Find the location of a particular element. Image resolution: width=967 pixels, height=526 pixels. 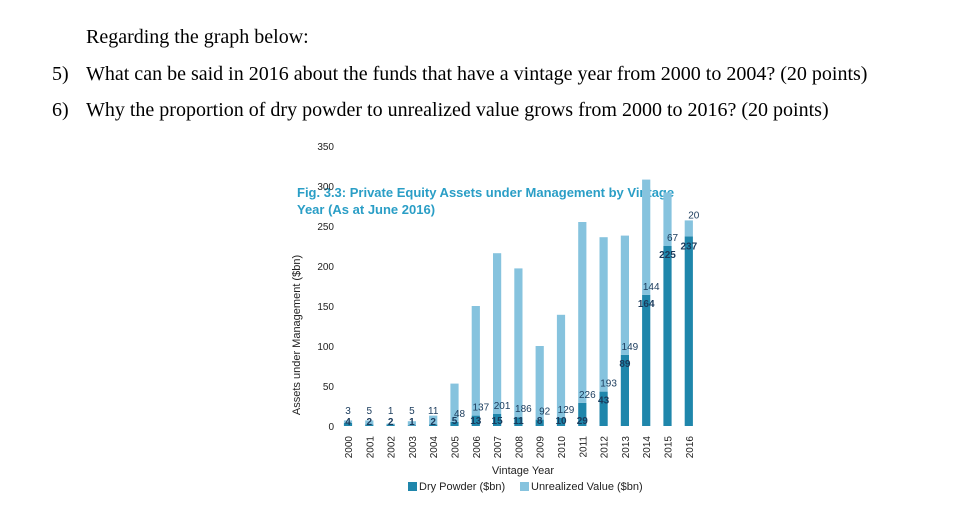

legend-label-dry-powder: Dry Powder ($bn) is located at coordinates (462, 487).